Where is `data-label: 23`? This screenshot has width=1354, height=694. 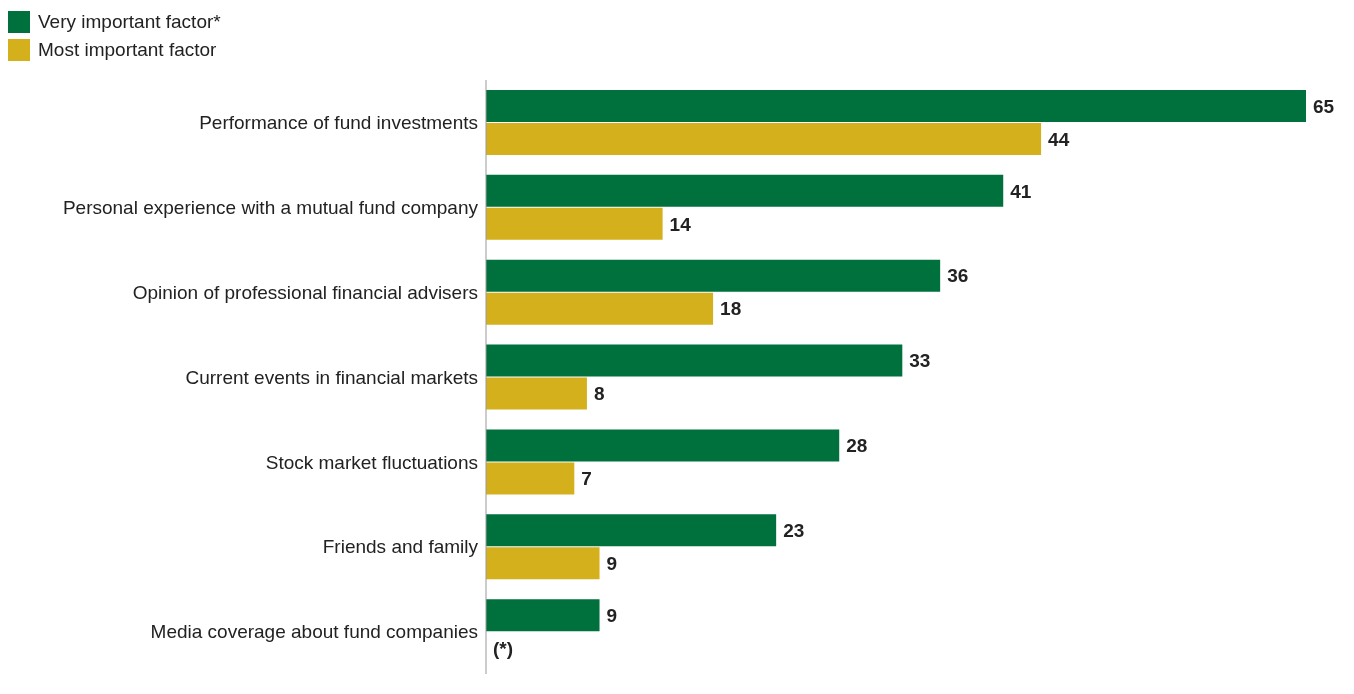
data-label: 23 is located at coordinates (794, 530).